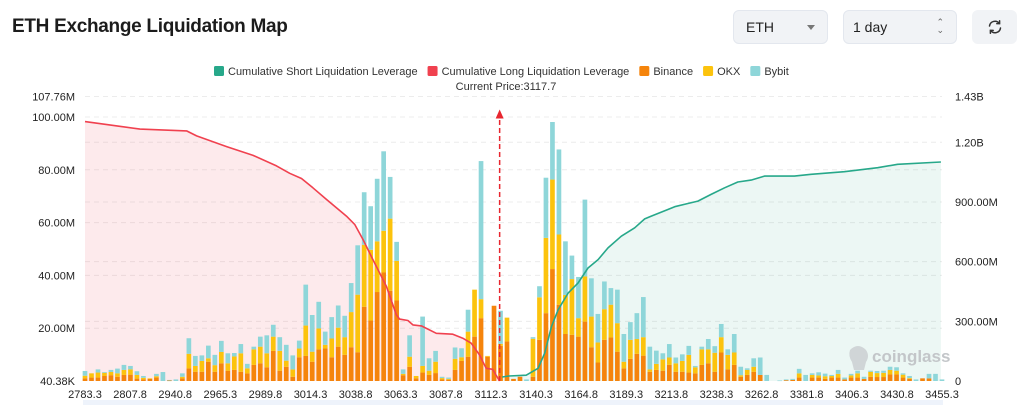 The image size is (1024, 405). What do you see at coordinates (976, 263) in the screenshot?
I see `right-axis-tick-label: 600.00M` at bounding box center [976, 263].